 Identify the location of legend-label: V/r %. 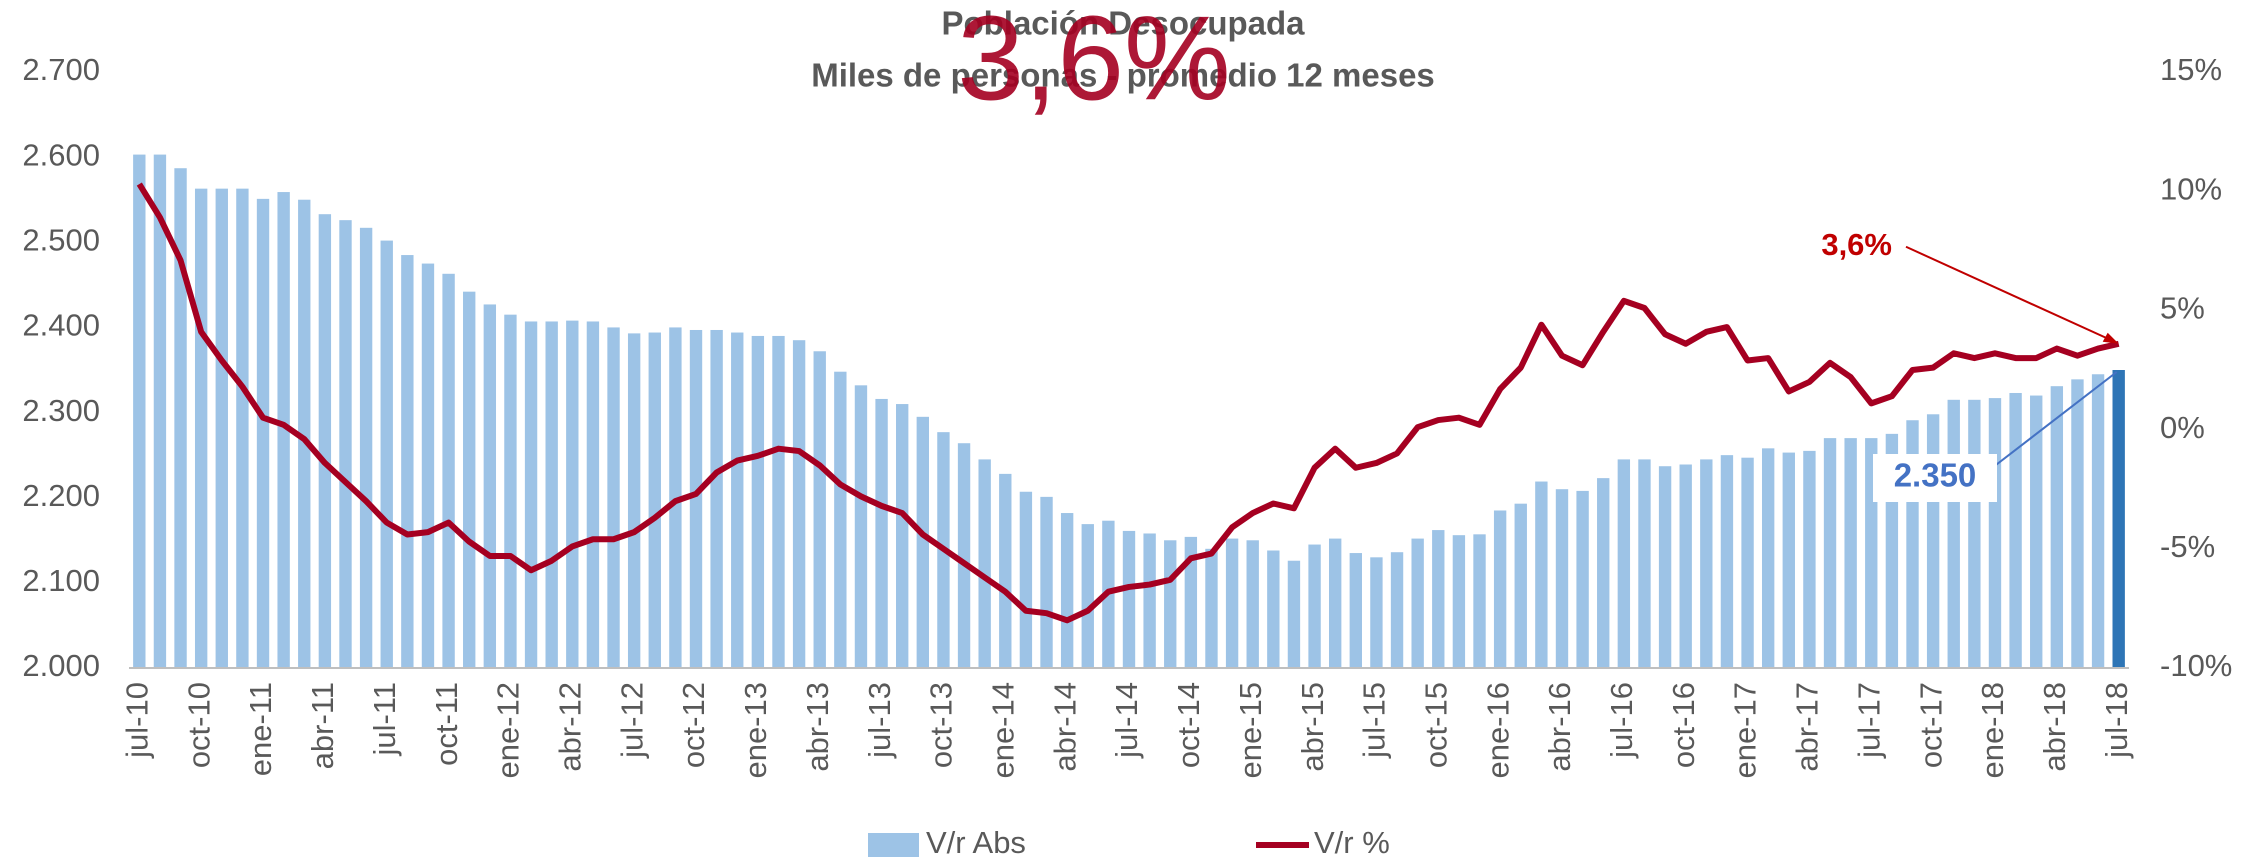
(1352, 842).